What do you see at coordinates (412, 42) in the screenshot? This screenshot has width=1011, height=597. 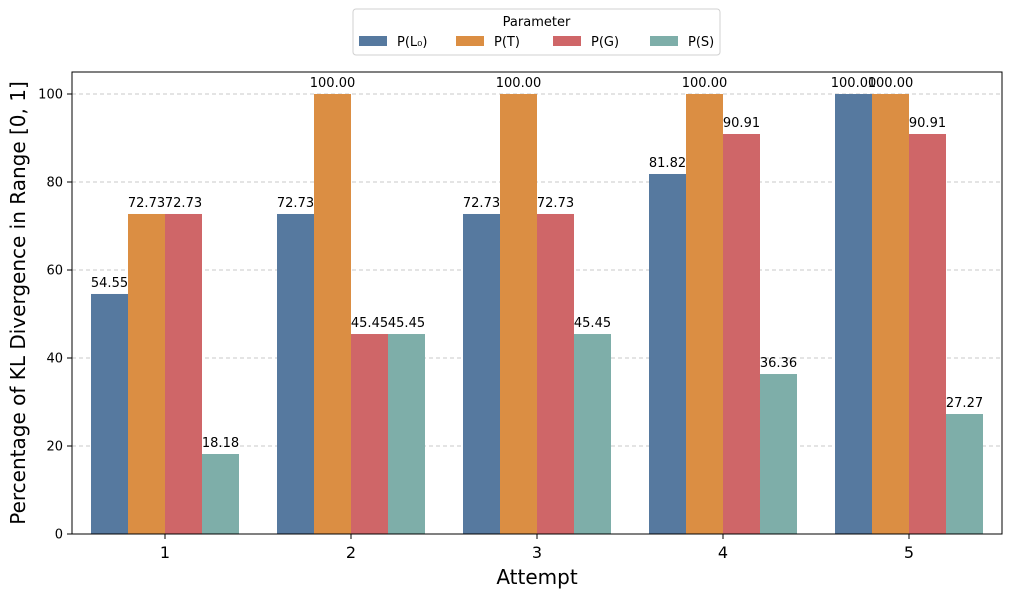 I see `legend-label: P(L₀)` at bounding box center [412, 42].